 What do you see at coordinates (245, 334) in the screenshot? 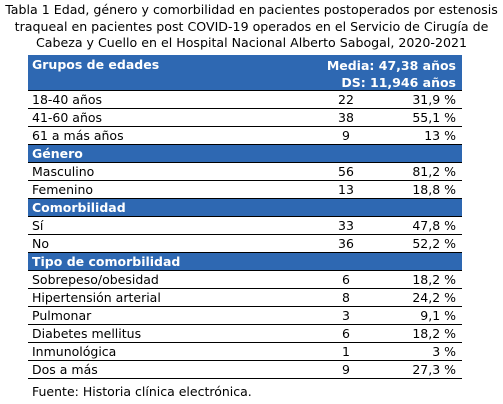
I see `table-row: Diabetes mellitus 6 18,2 %` at bounding box center [245, 334].